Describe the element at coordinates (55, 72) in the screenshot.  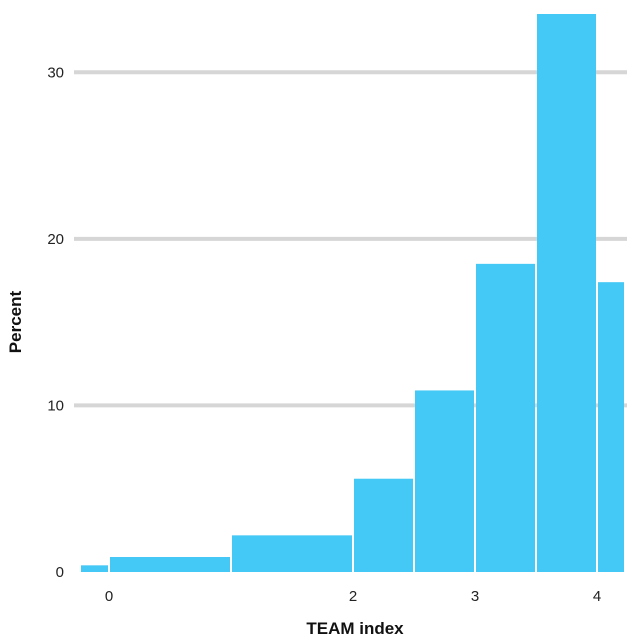
I see `y-tick-label-30: 30` at that location.